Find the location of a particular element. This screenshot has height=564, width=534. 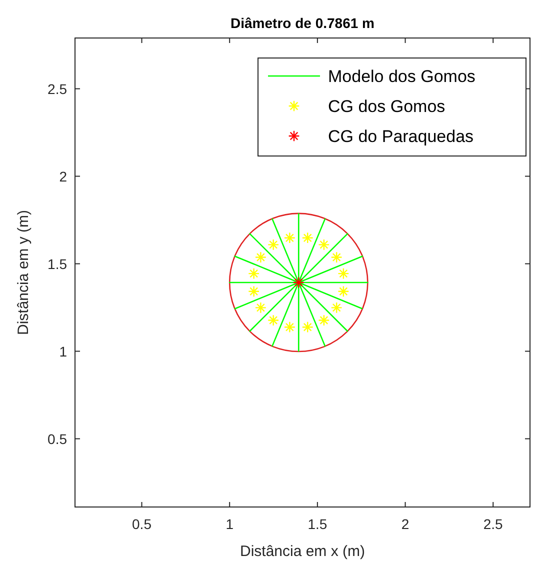

legend-label: CG dos Gomos is located at coordinates (387, 106).